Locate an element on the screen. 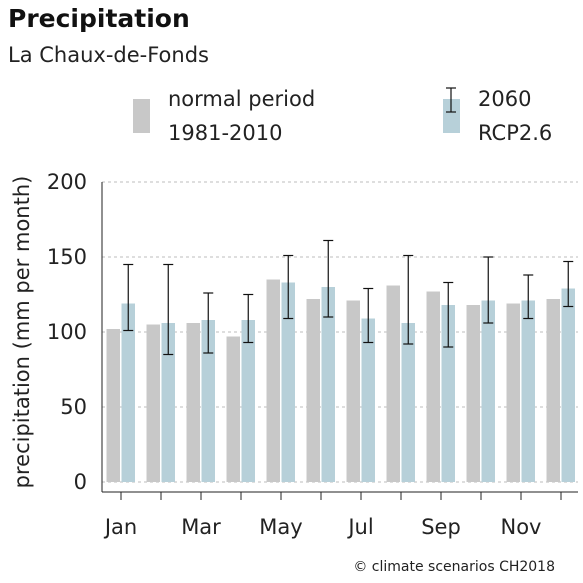  legend-label-future-2: RCP2.6 is located at coordinates (515, 133).